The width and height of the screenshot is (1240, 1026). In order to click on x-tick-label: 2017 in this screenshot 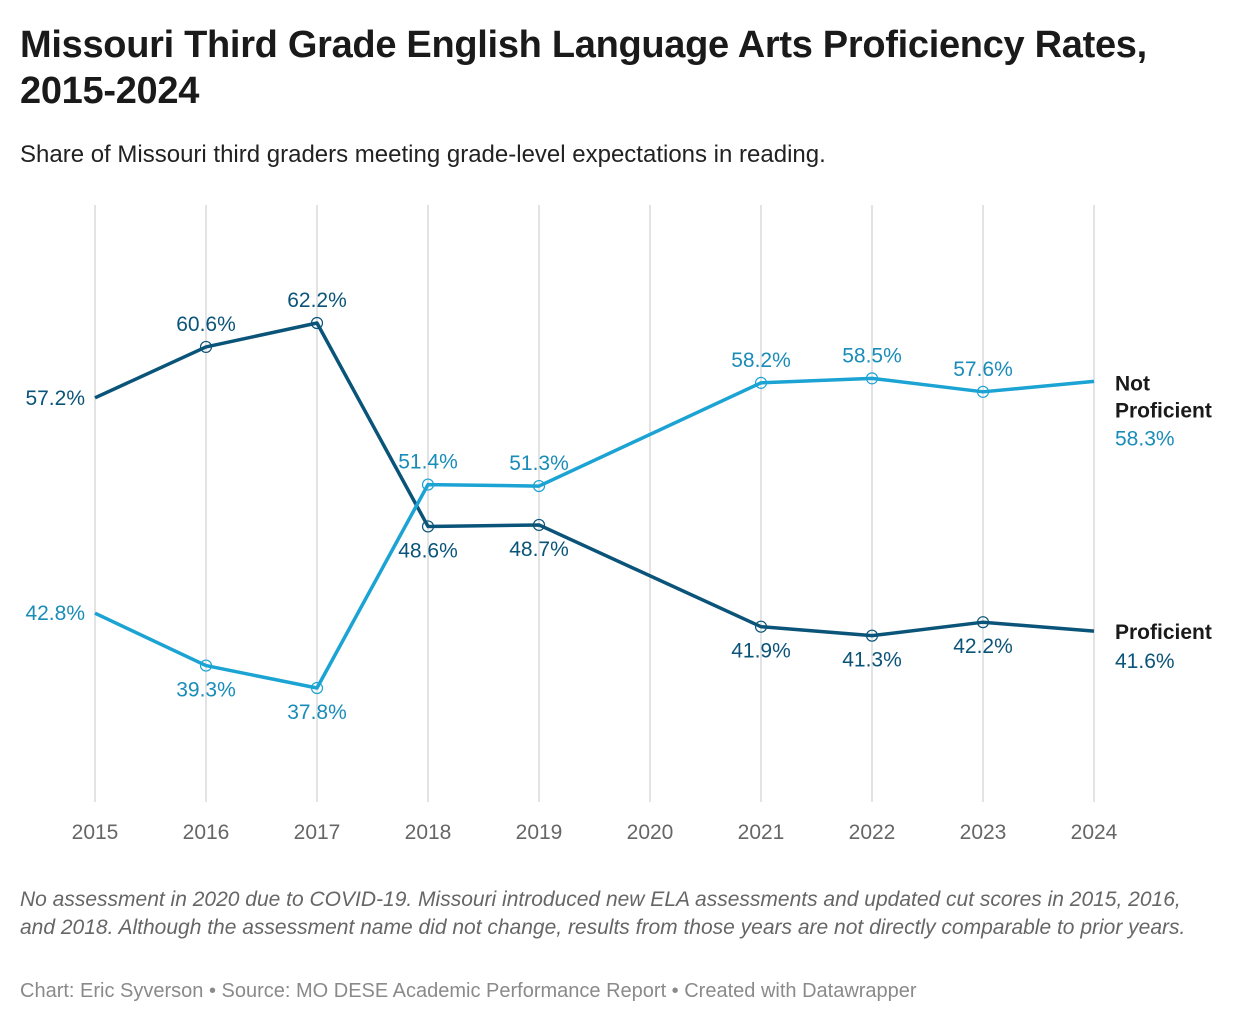, I will do `click(317, 832)`.